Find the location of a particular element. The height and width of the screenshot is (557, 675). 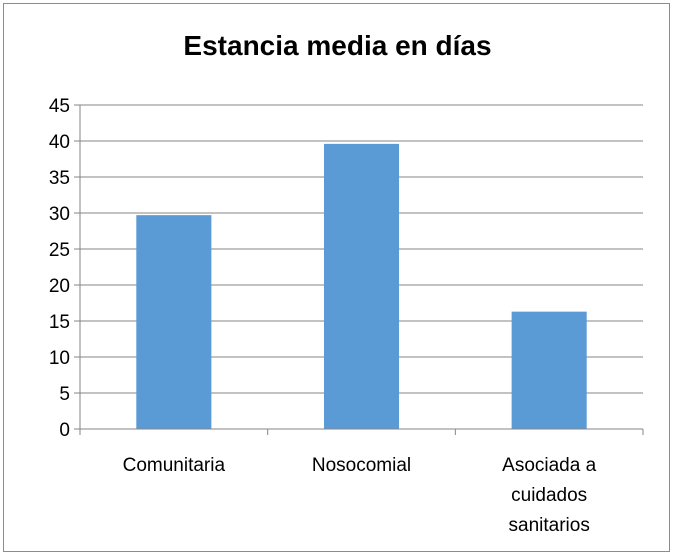

y-tick-label: 10 is located at coordinates (59, 358).